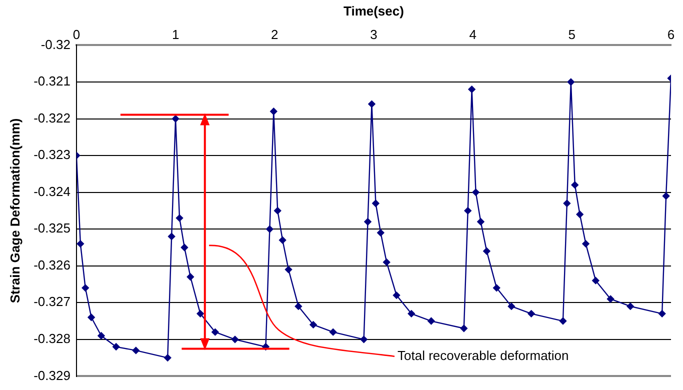 The height and width of the screenshot is (390, 683). Describe the element at coordinates (52, 375) in the screenshot. I see `y-tick-label: -0.329` at that location.